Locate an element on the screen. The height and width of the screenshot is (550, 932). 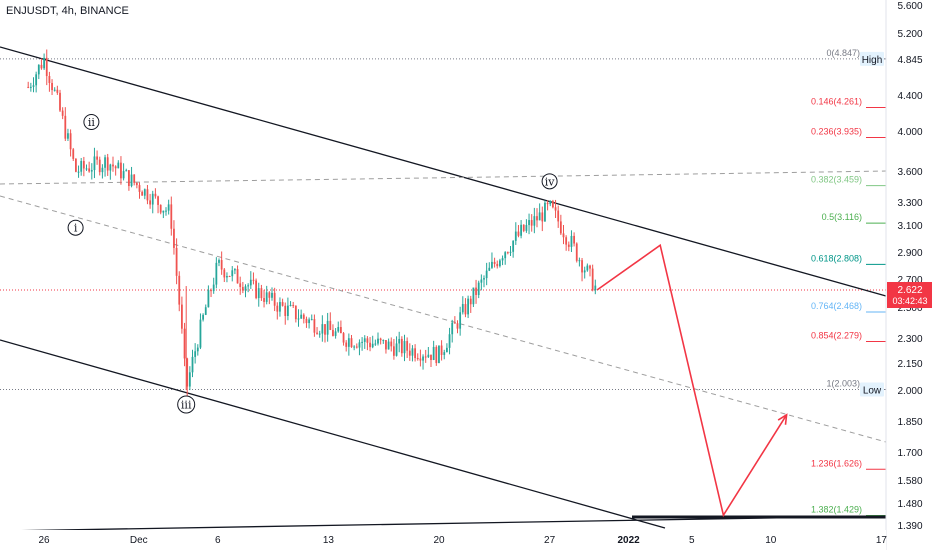
time-axis-background is located at coordinates (443, 540).